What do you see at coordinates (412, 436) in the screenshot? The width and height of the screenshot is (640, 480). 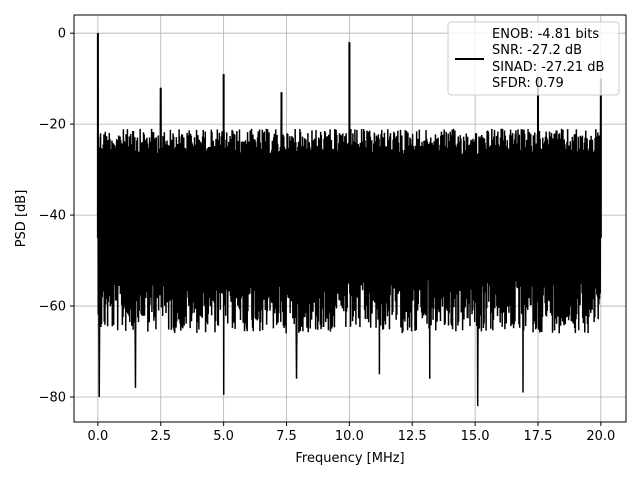 I see `x-tick-label: 12.5` at bounding box center [412, 436].